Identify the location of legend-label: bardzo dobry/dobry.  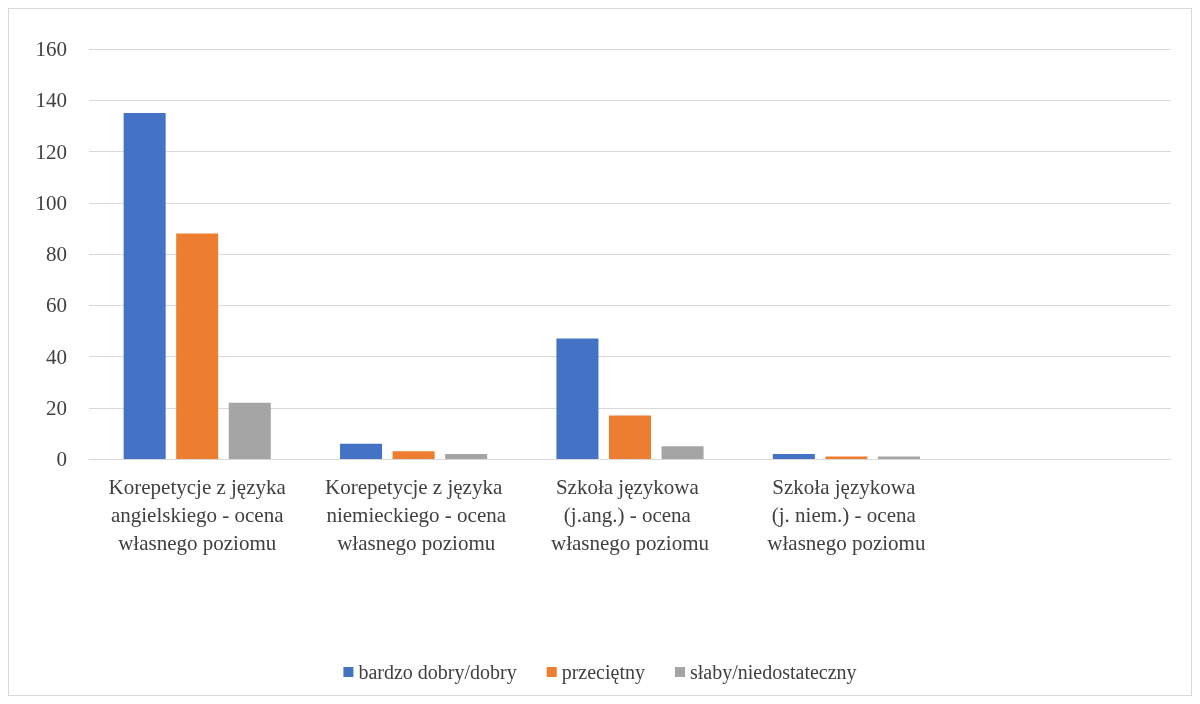
(437, 672).